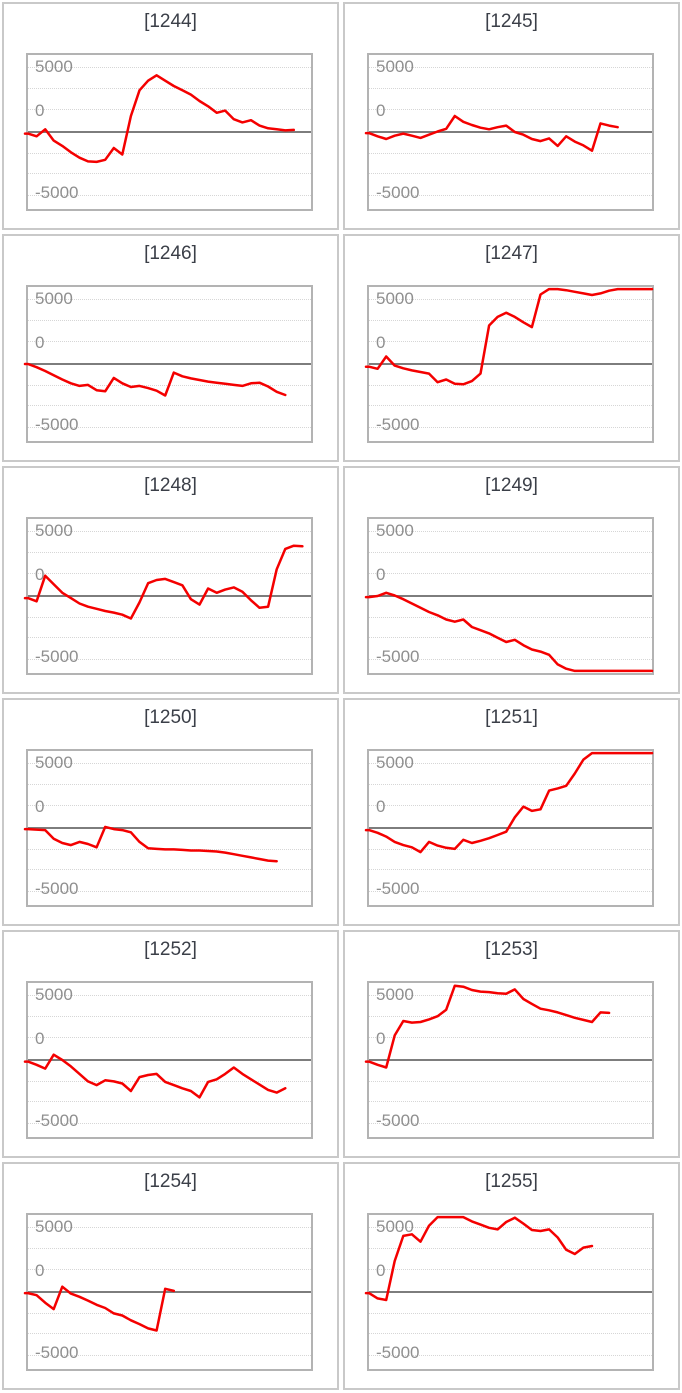  Describe the element at coordinates (511, 949) in the screenshot. I see `chart-title: [1253]` at that location.